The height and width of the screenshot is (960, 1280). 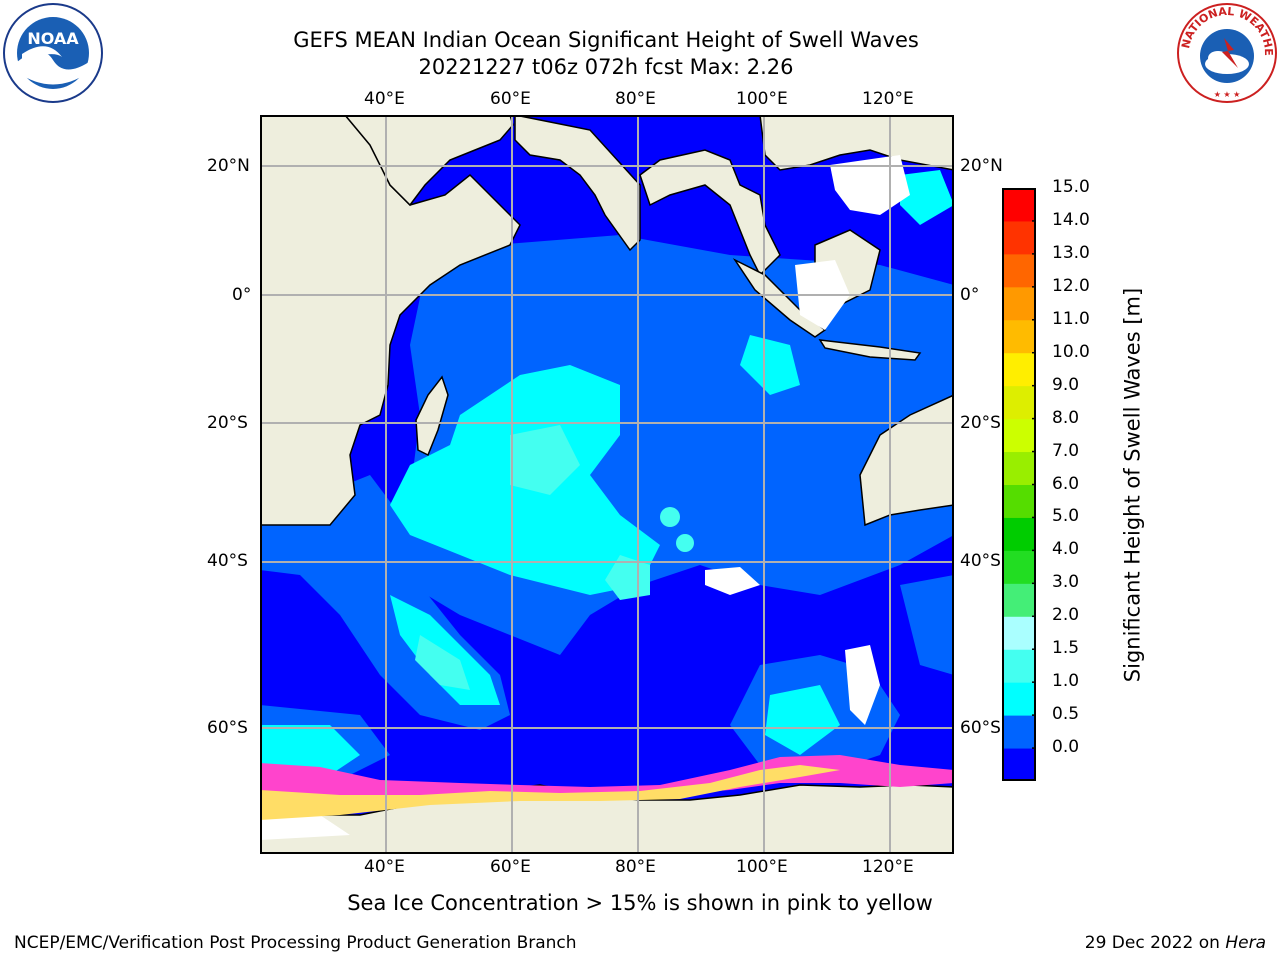 What do you see at coordinates (1066, 747) in the screenshot?
I see `colorbar-tick-label: 0.0` at bounding box center [1066, 747].